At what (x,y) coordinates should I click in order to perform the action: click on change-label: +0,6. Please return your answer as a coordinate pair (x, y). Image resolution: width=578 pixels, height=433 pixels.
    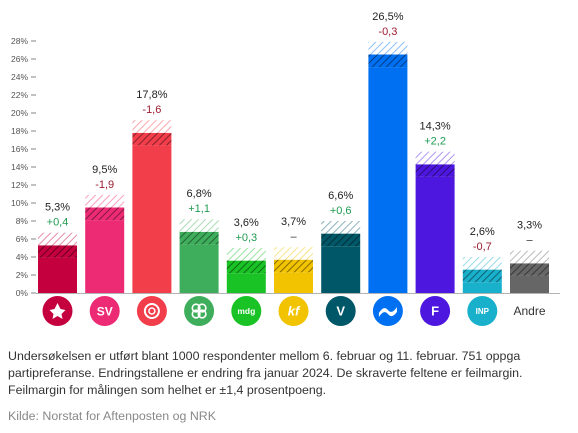
    Looking at the image, I should click on (341, 211).